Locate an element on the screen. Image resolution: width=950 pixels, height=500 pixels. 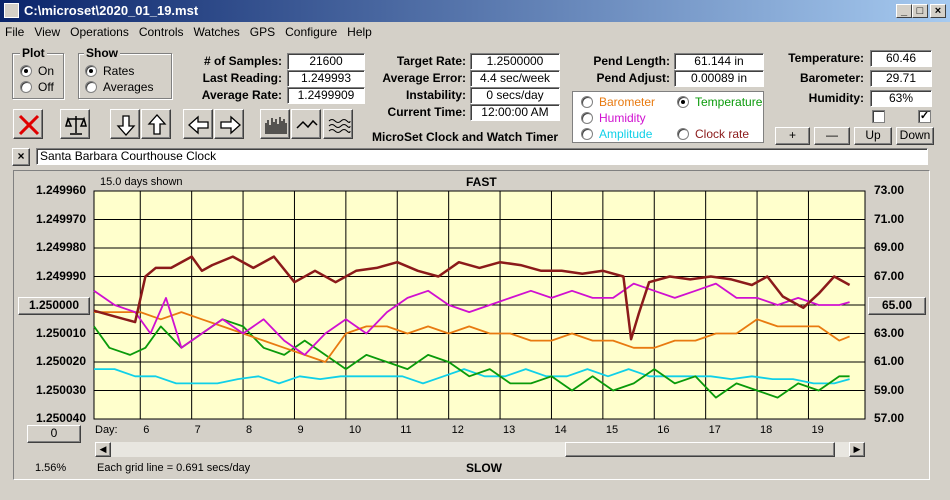
menu-operations: Operations is located at coordinates (99, 32).